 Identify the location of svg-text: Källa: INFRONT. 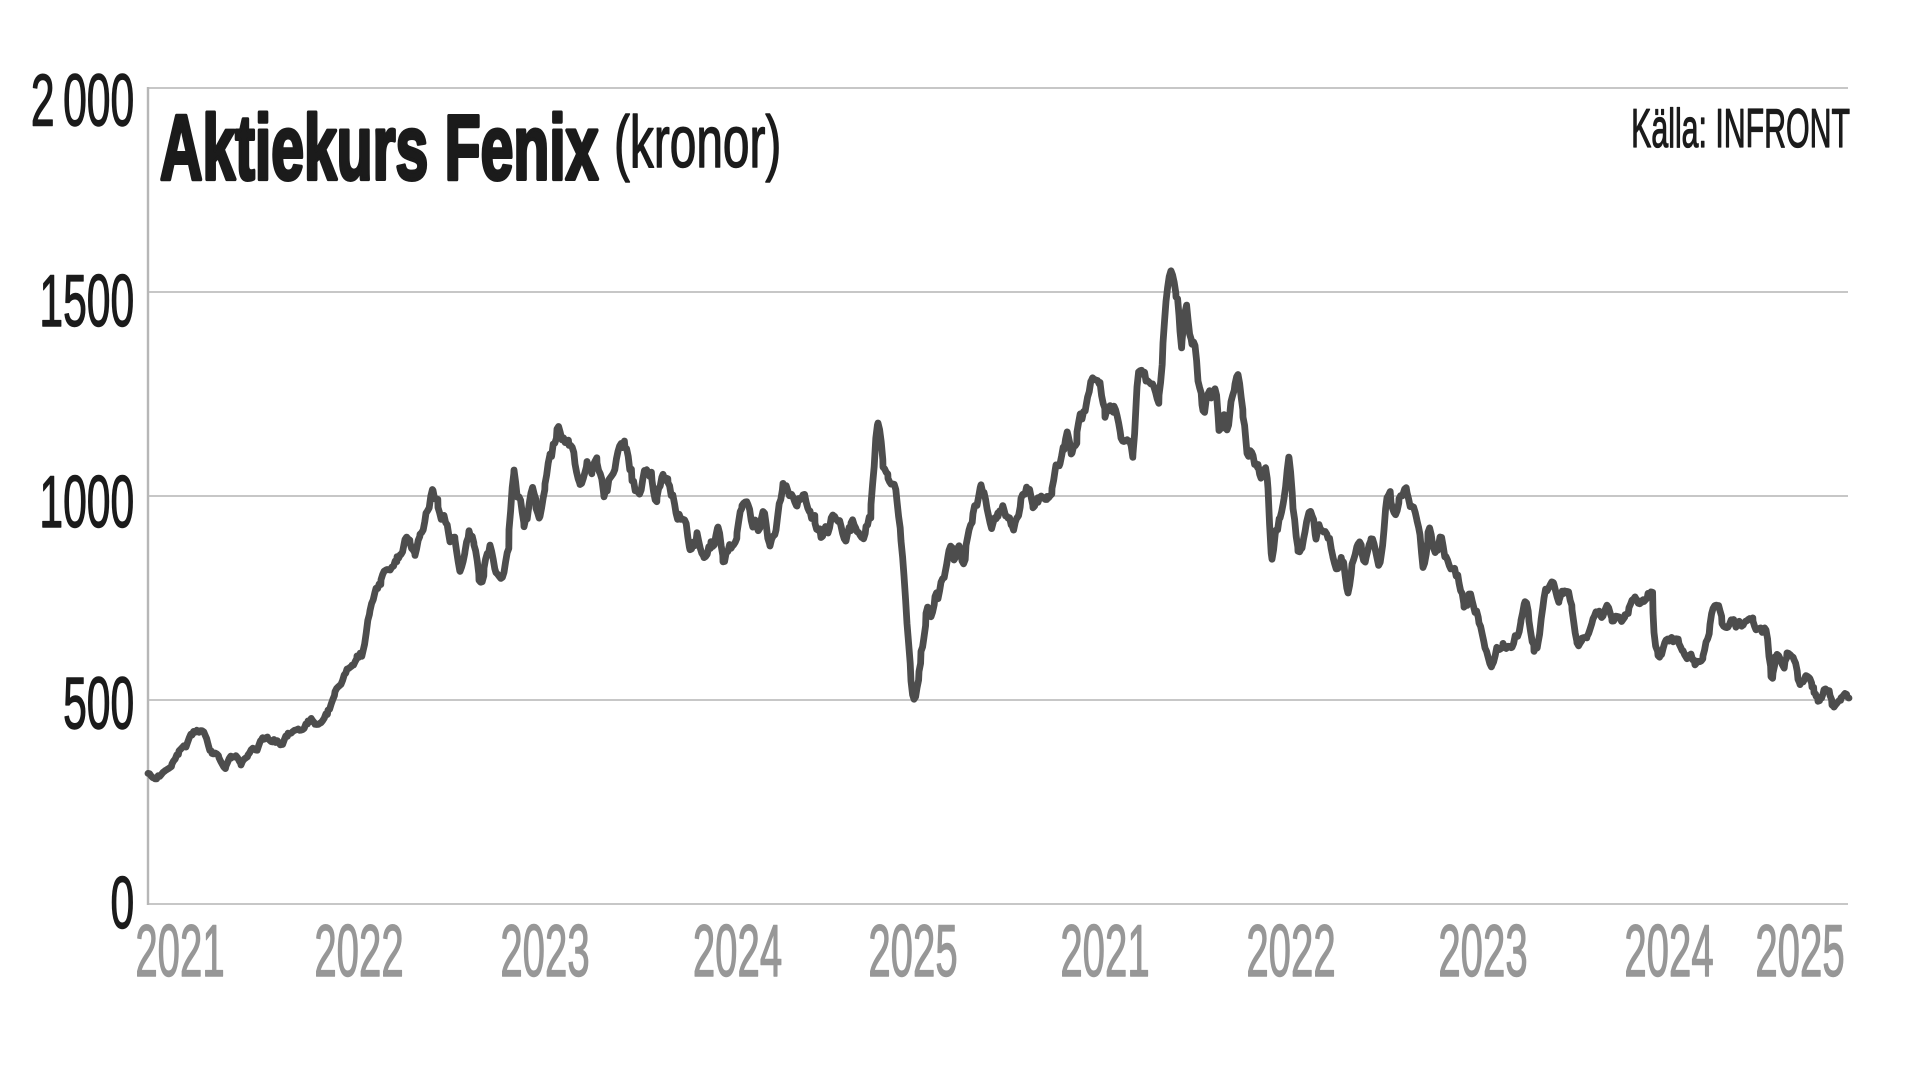
(1740, 129).